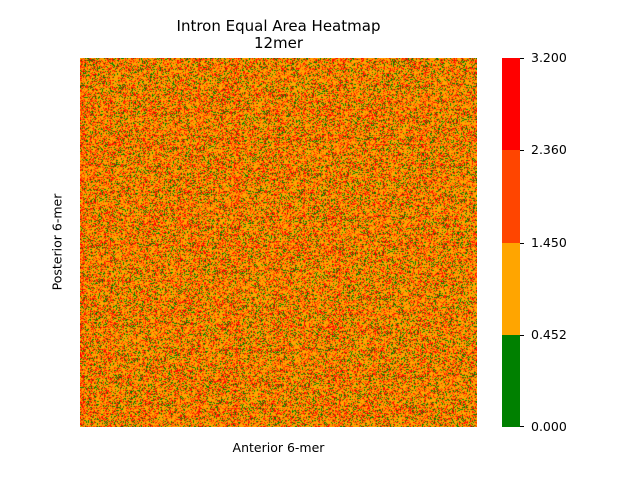 Image resolution: width=640 pixels, height=480 pixels. I want to click on colorbar-tick-label: 2.360, so click(549, 150).